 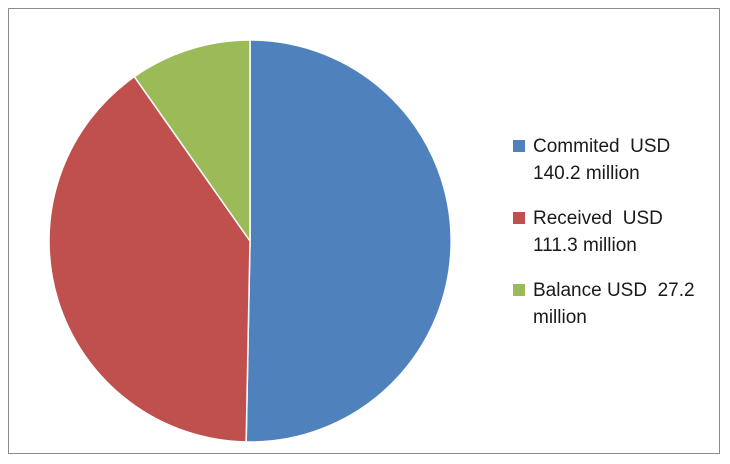 What do you see at coordinates (614, 290) in the screenshot?
I see `legend-label-line: Balance USD 27.2` at bounding box center [614, 290].